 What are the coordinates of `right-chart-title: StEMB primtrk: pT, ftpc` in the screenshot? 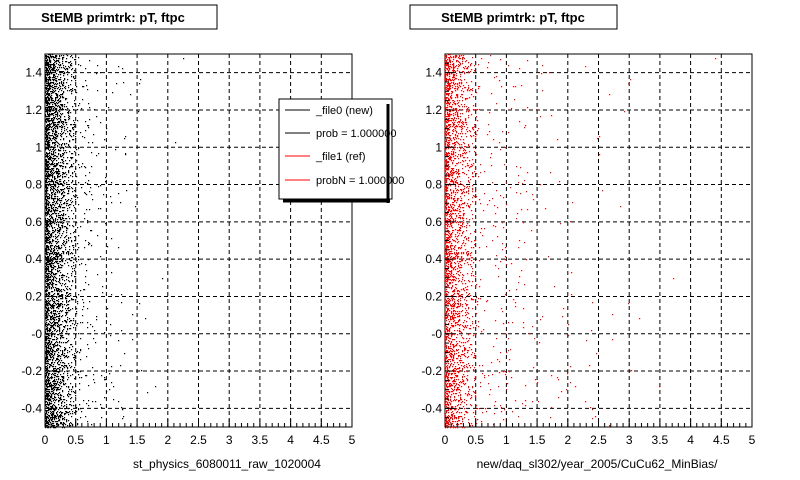 It's located at (513, 17).